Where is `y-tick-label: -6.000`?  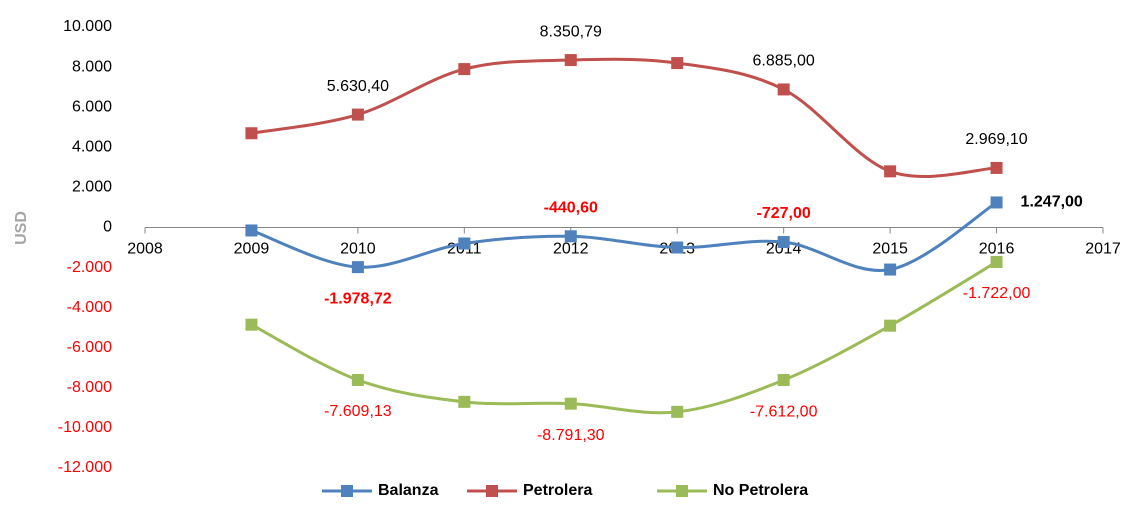 y-tick-label: -6.000 is located at coordinates (89, 347).